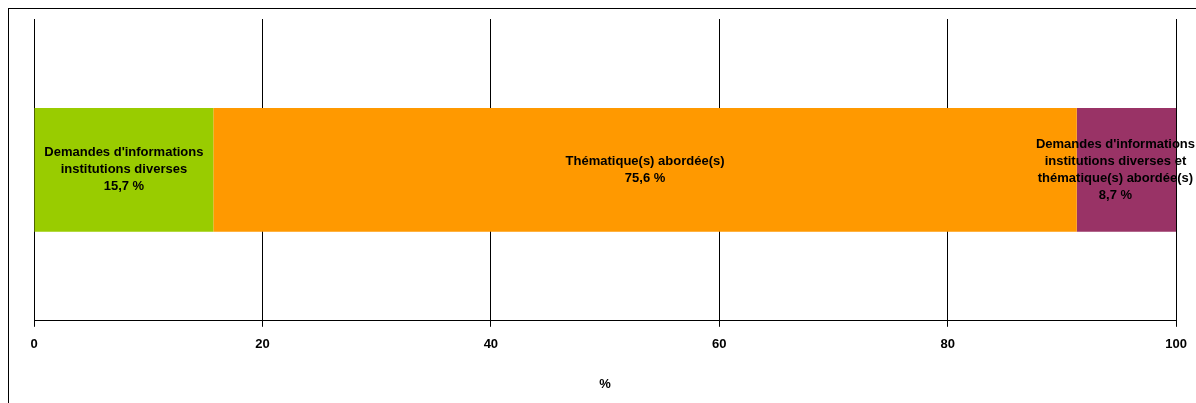  What do you see at coordinates (645, 160) in the screenshot?
I see `series-label: Thématique(s) abordée(s)` at bounding box center [645, 160].